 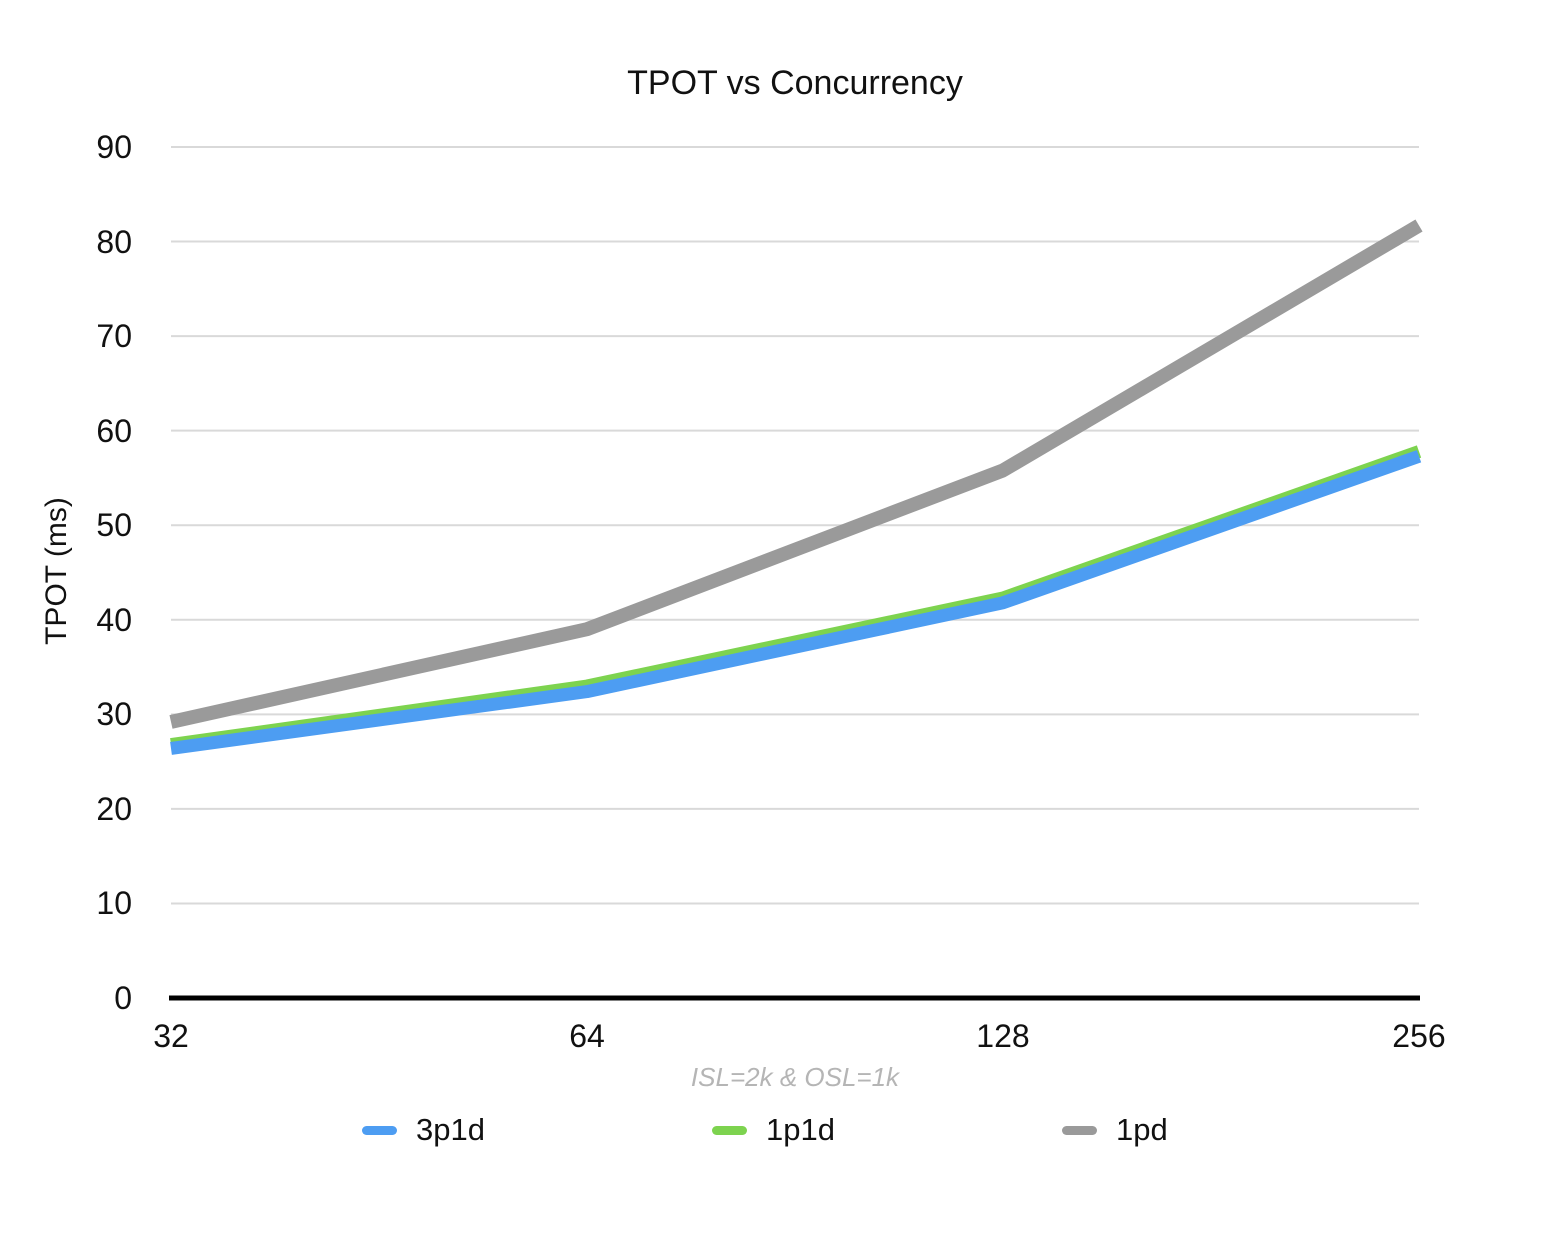 I want to click on y-tick-label: 50, so click(x=114, y=525).